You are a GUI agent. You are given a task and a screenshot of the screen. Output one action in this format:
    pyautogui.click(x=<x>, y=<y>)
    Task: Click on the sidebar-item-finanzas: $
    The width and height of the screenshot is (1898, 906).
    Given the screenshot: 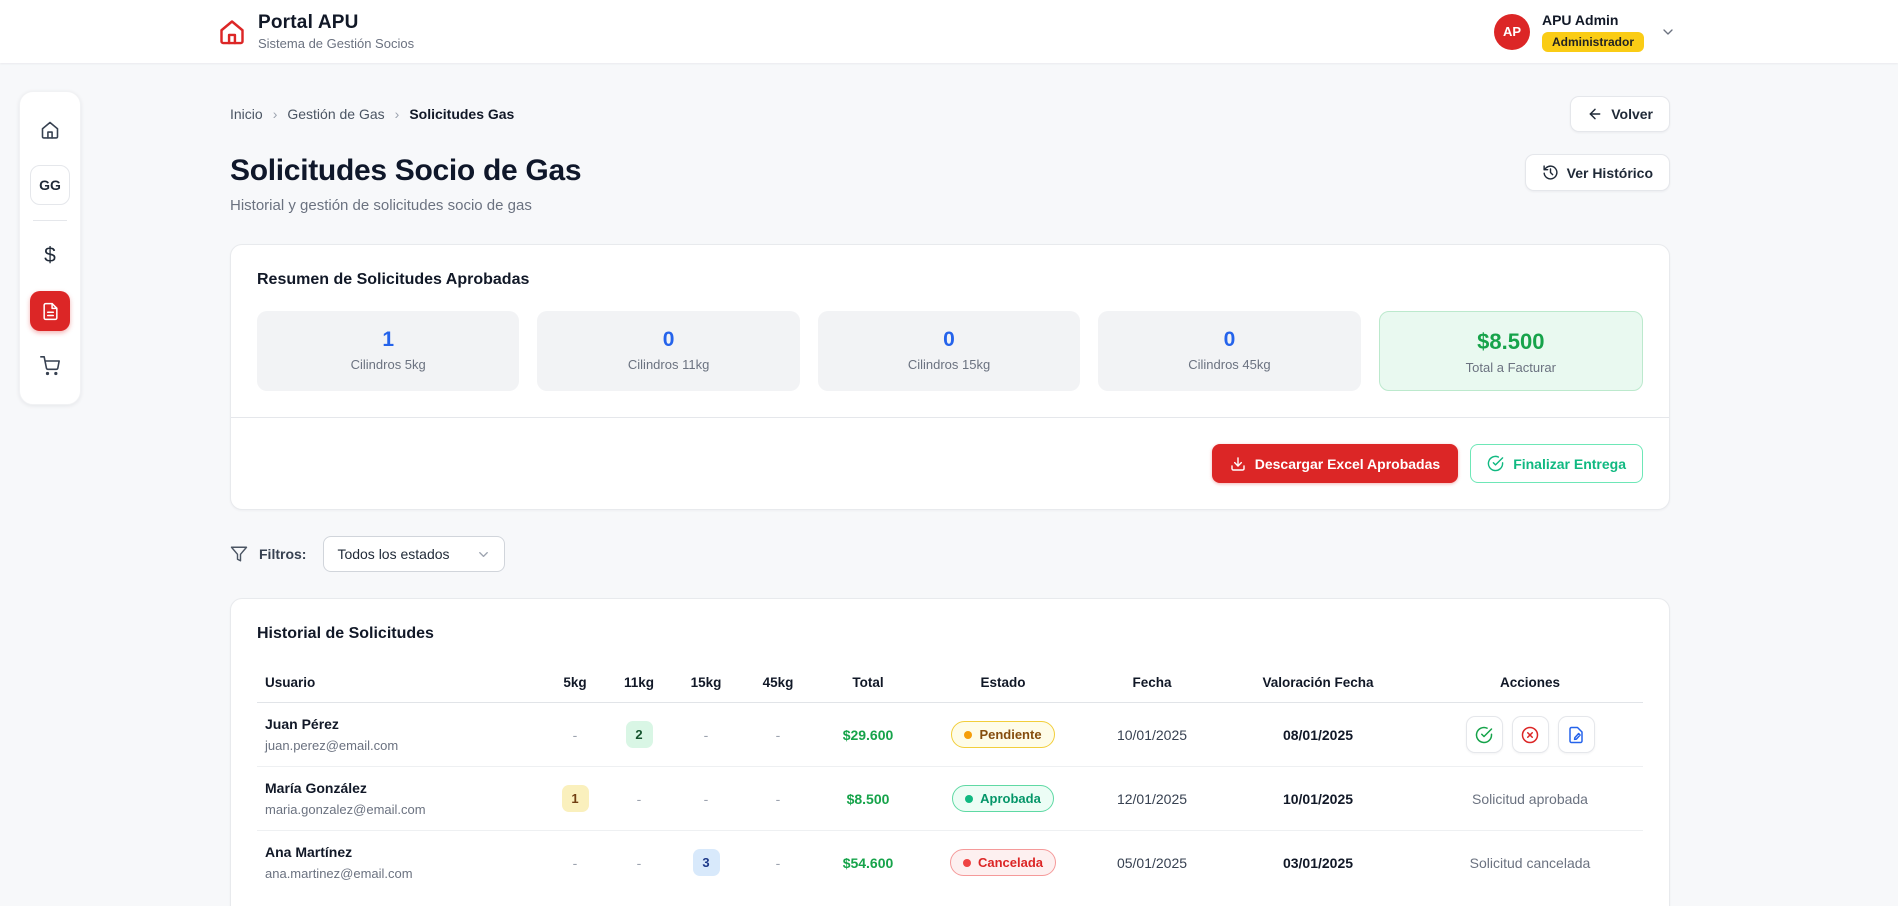 What is the action you would take?
    pyautogui.click(x=50, y=256)
    